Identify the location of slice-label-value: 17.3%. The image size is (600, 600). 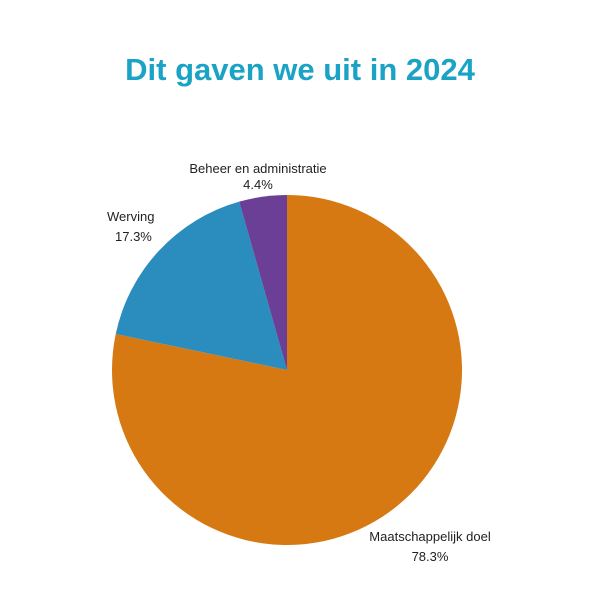
(133, 236).